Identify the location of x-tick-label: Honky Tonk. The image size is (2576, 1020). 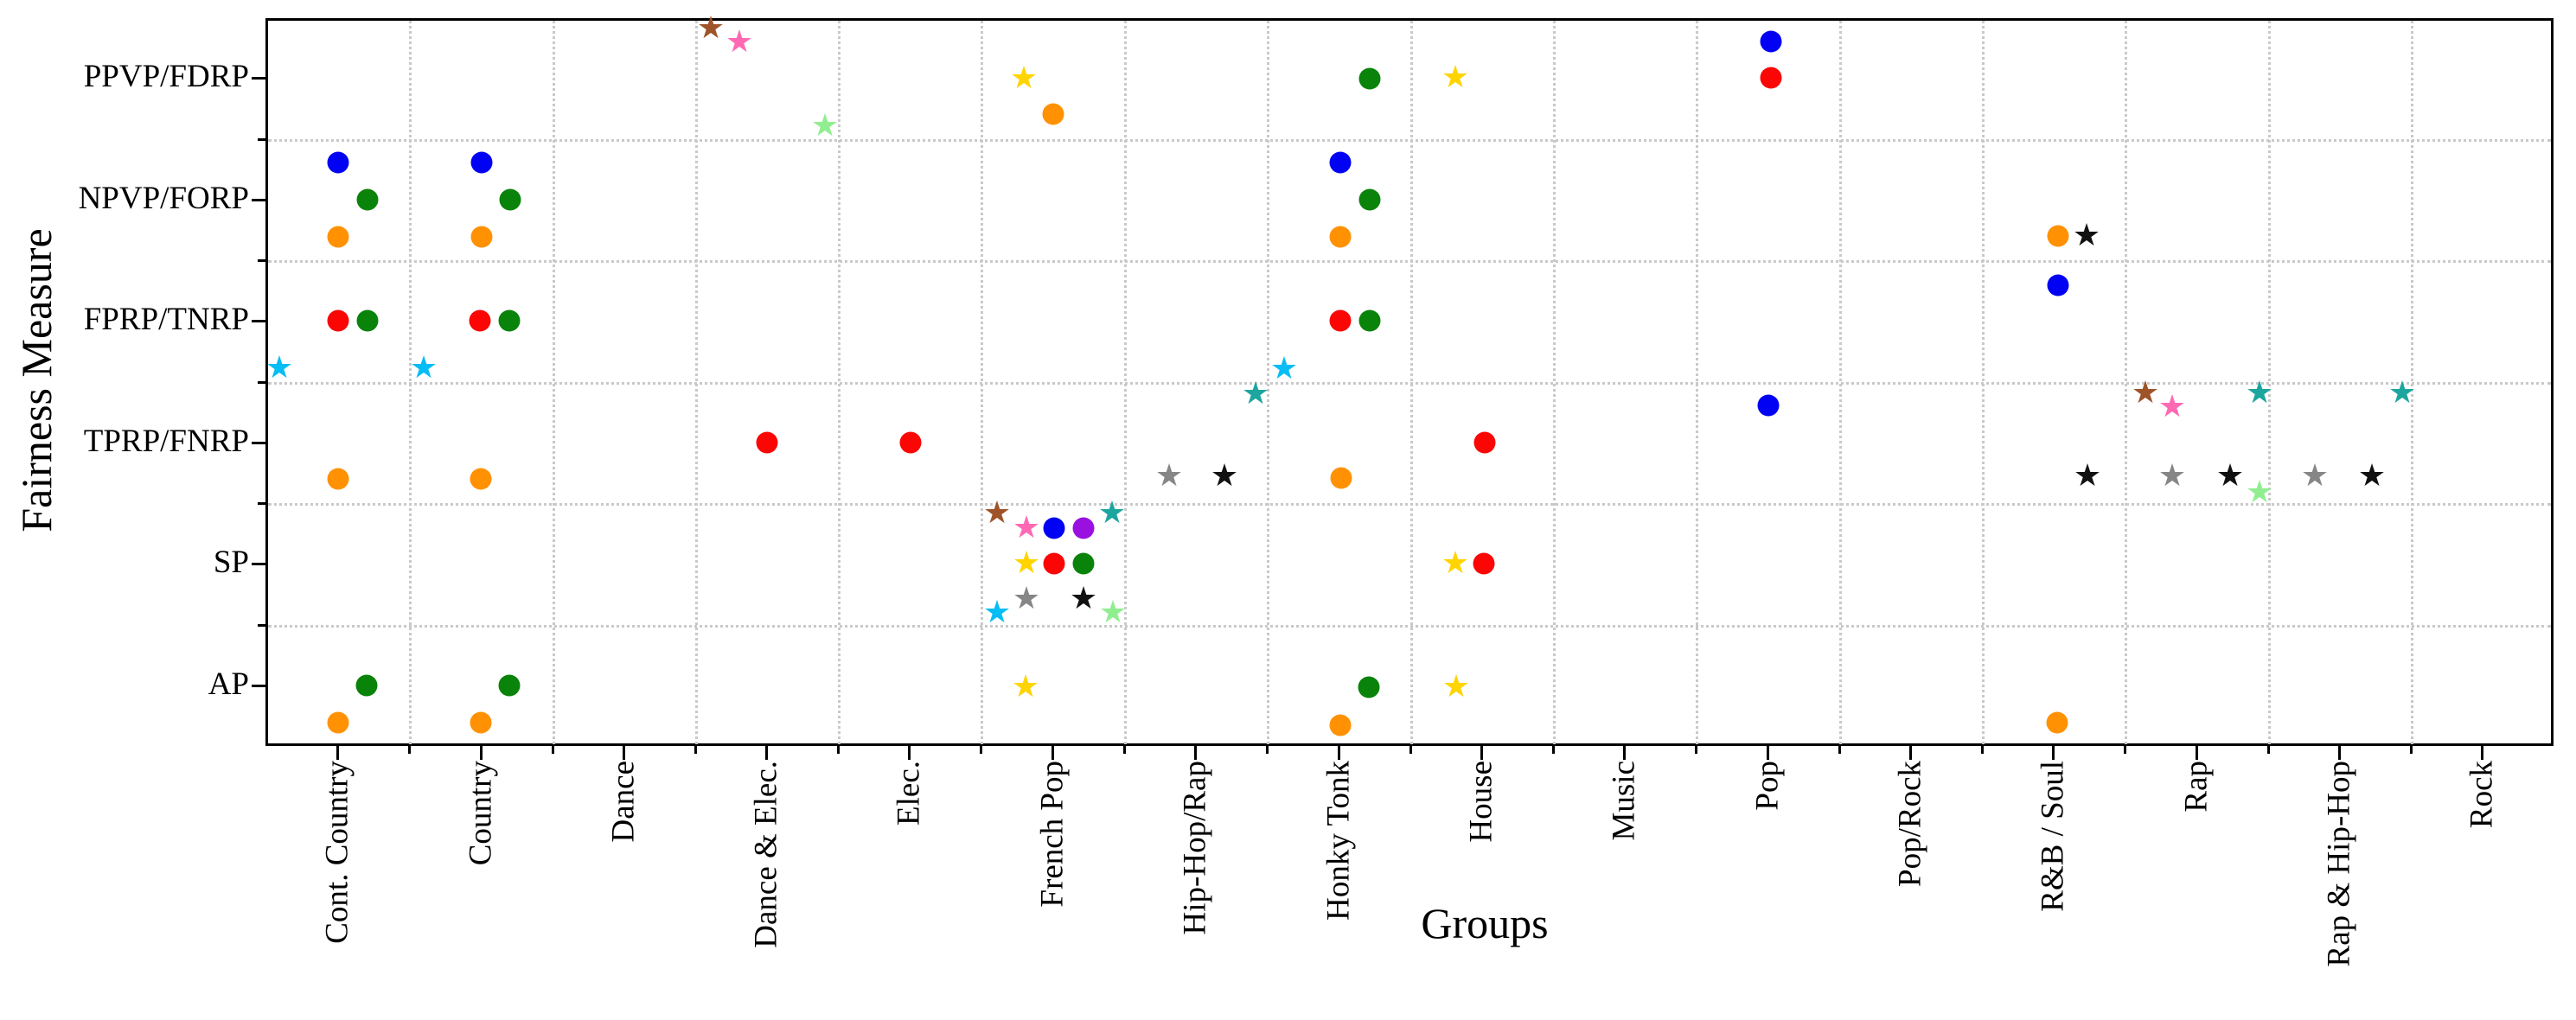
(1338, 841).